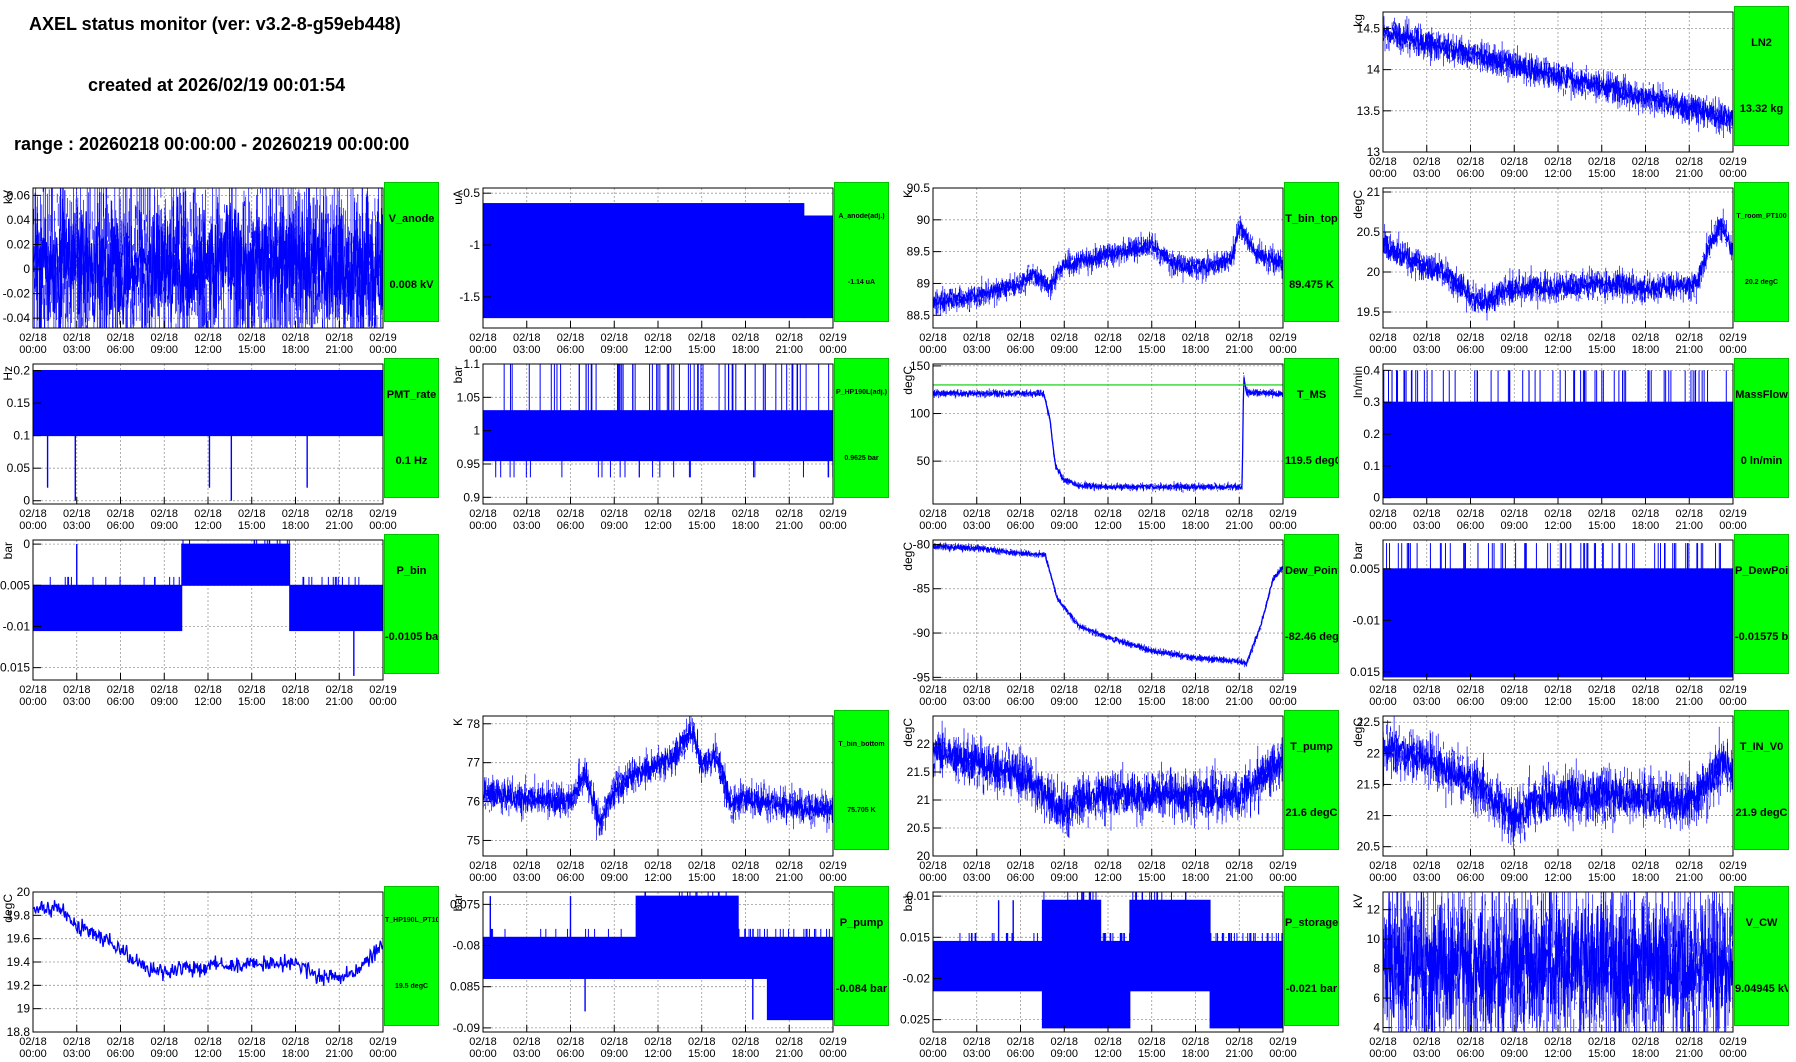  Describe the element at coordinates (1369, 312) in the screenshot. I see `y-tick-label: 19.5` at that location.